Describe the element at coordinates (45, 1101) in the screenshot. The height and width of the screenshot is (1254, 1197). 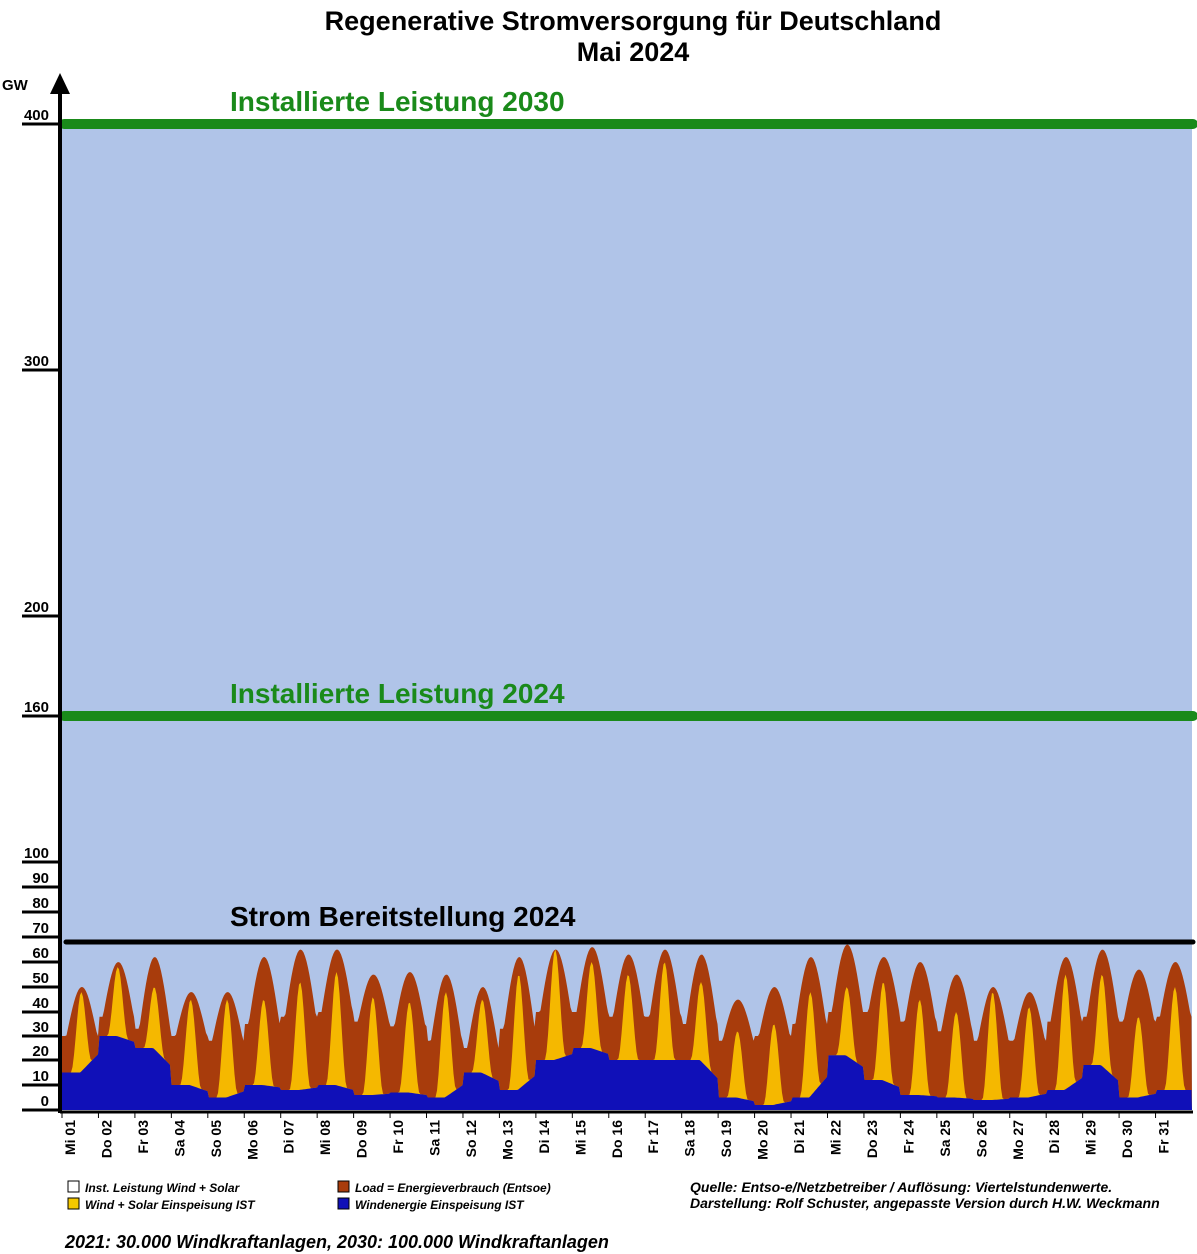
I see `y-tick-label-0: 0` at that location.